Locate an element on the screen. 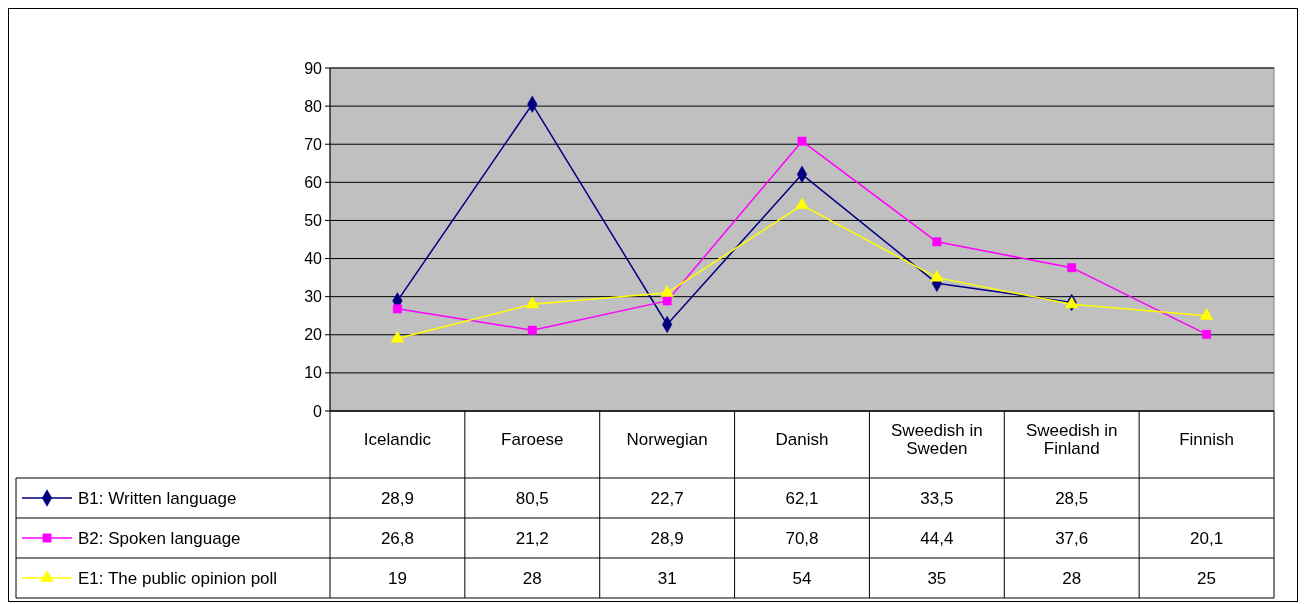 This screenshot has height=604, width=1306. x-tick-label: Sweedish in Finland is located at coordinates (1071, 439).